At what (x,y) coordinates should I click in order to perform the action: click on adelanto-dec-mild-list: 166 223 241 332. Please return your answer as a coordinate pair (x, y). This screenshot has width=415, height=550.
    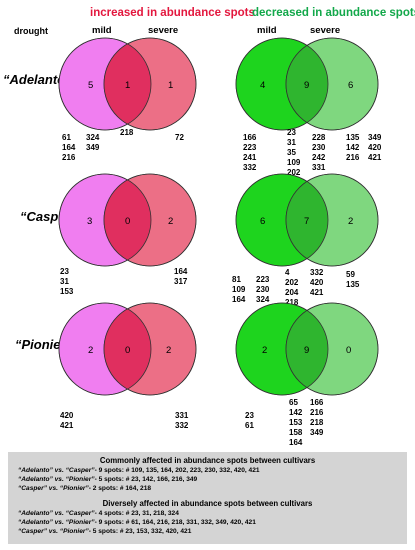
    Looking at the image, I should click on (250, 152).